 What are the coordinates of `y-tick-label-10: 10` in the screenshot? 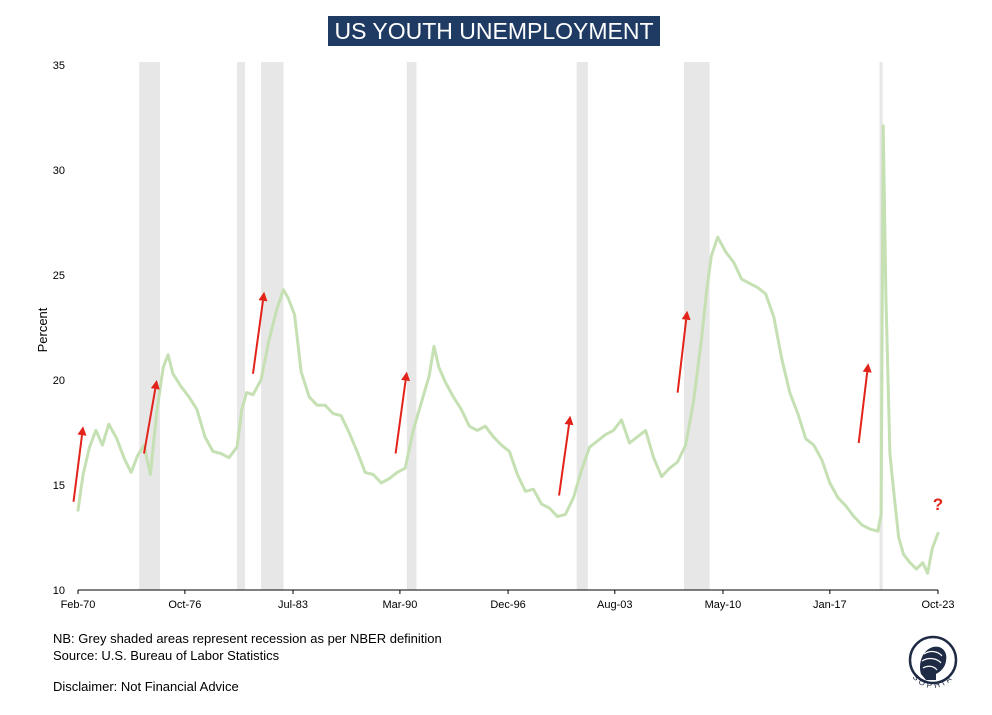 It's located at (59, 591).